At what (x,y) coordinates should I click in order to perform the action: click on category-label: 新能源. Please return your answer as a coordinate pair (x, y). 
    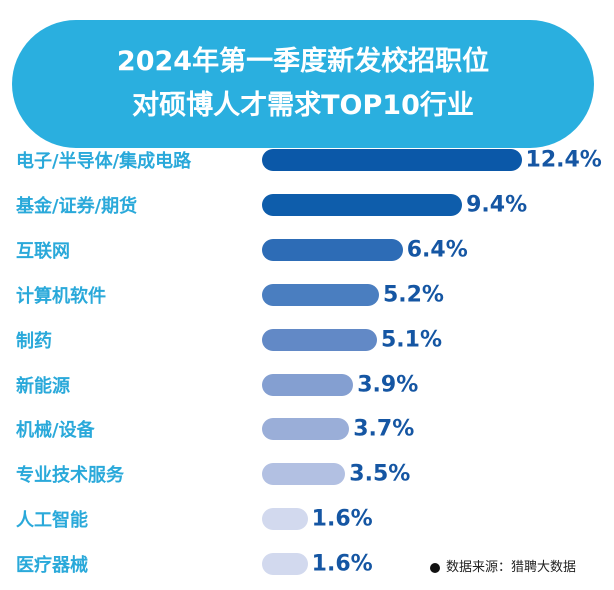
    Looking at the image, I should click on (43, 386).